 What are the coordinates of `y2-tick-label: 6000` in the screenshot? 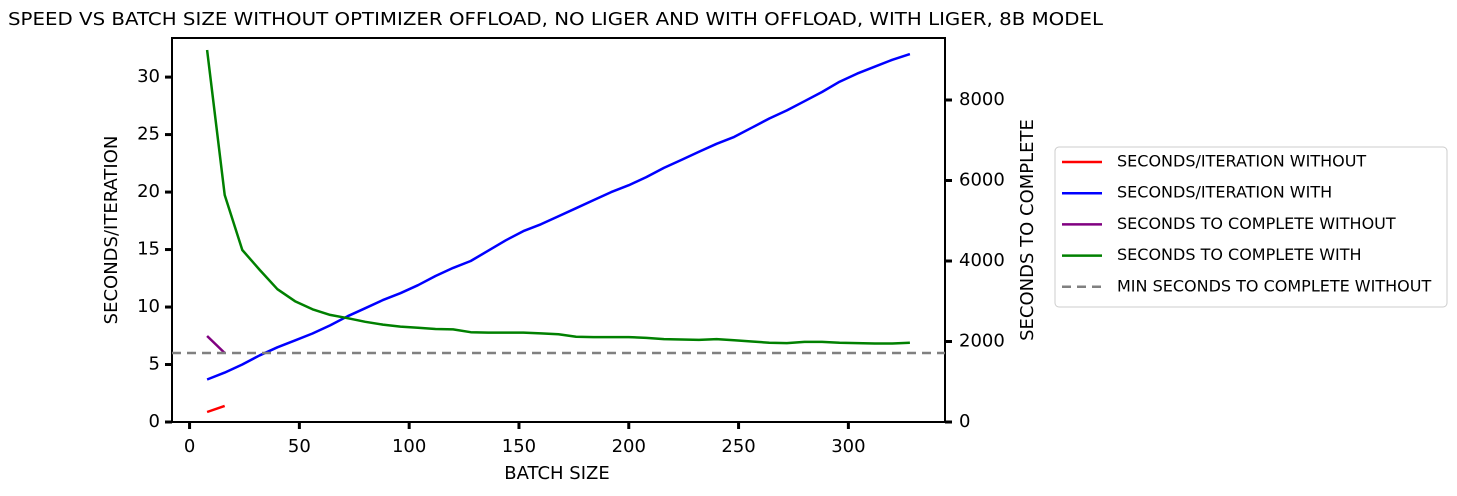 It's located at (982, 179).